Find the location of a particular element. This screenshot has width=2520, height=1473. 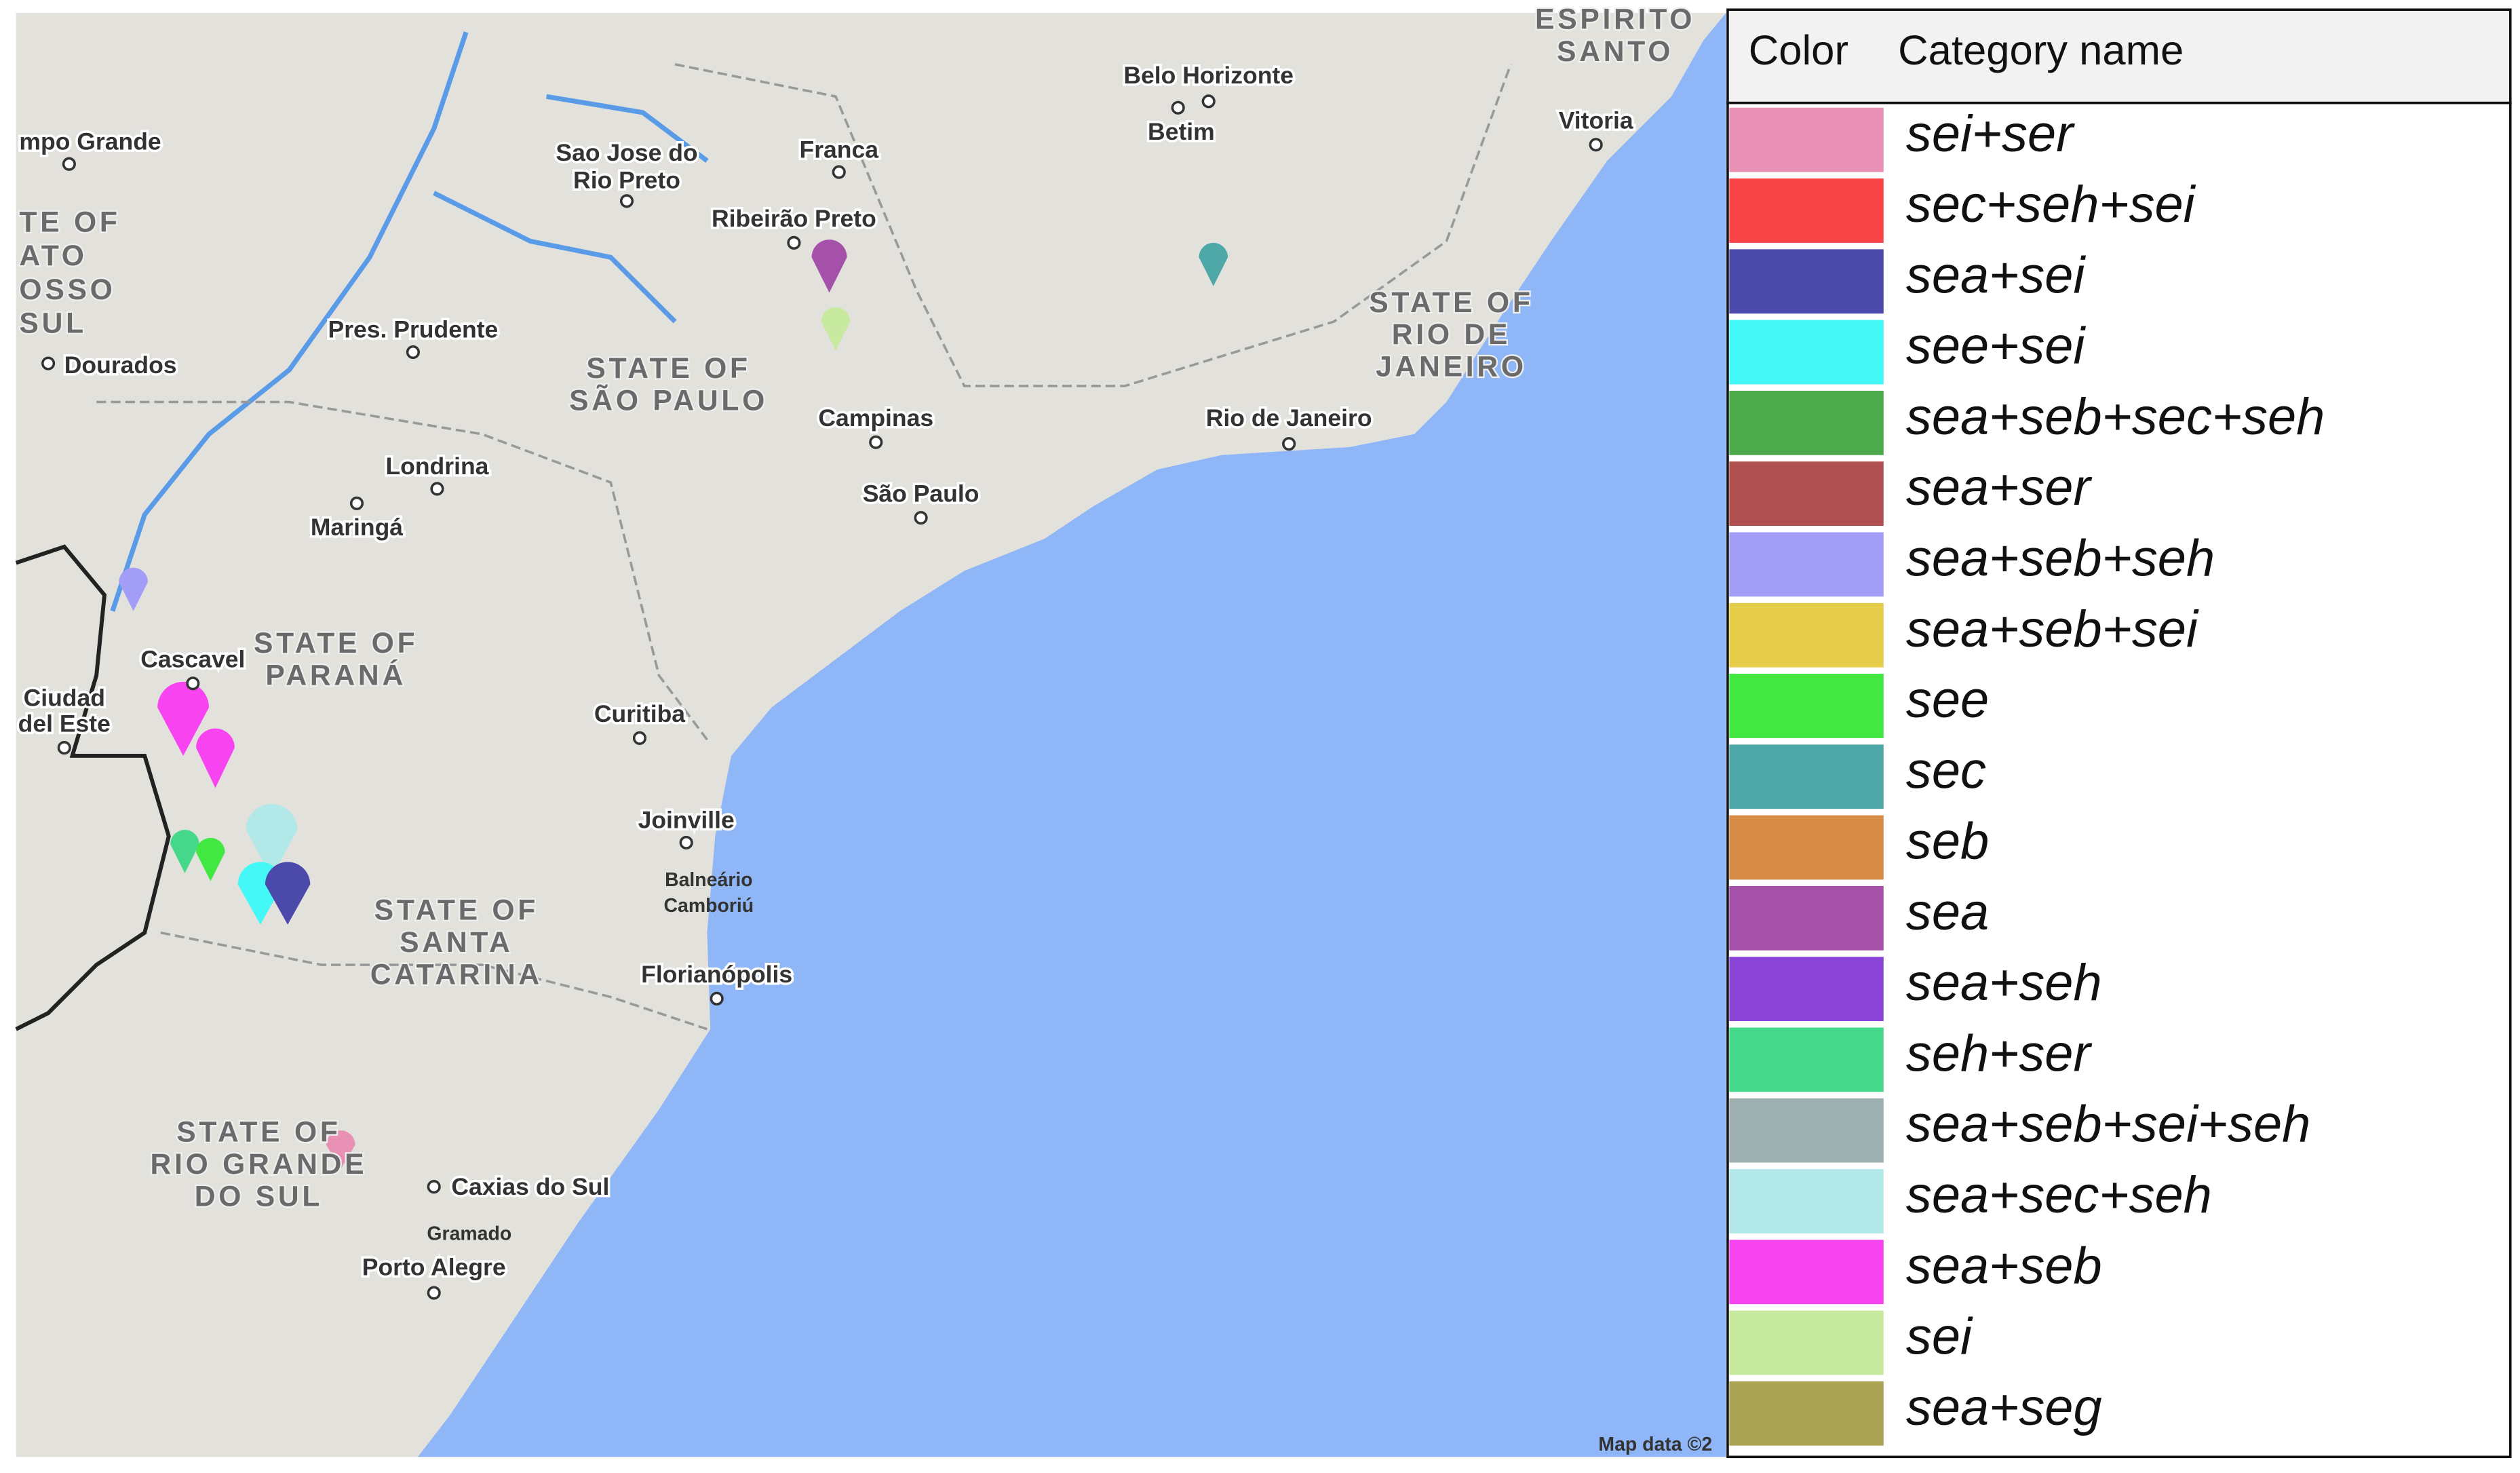

category-name: sea+seb+sec+seh is located at coordinates (2115, 417).